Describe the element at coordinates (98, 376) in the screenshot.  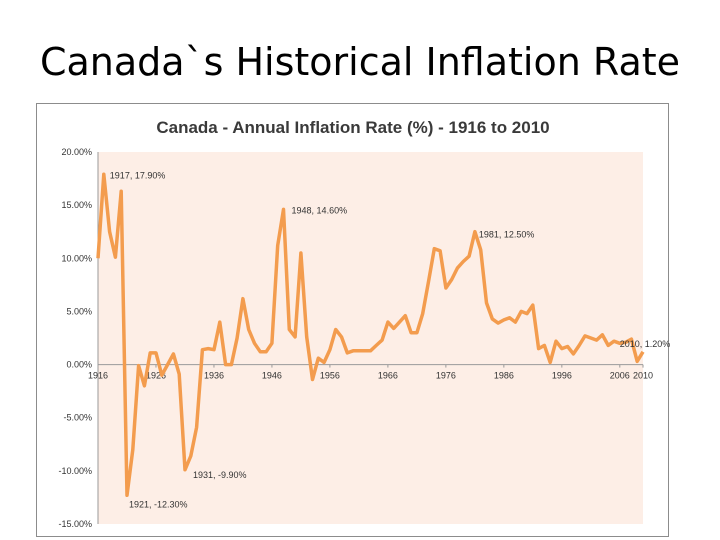
I see `x-tick-label: 1916` at that location.